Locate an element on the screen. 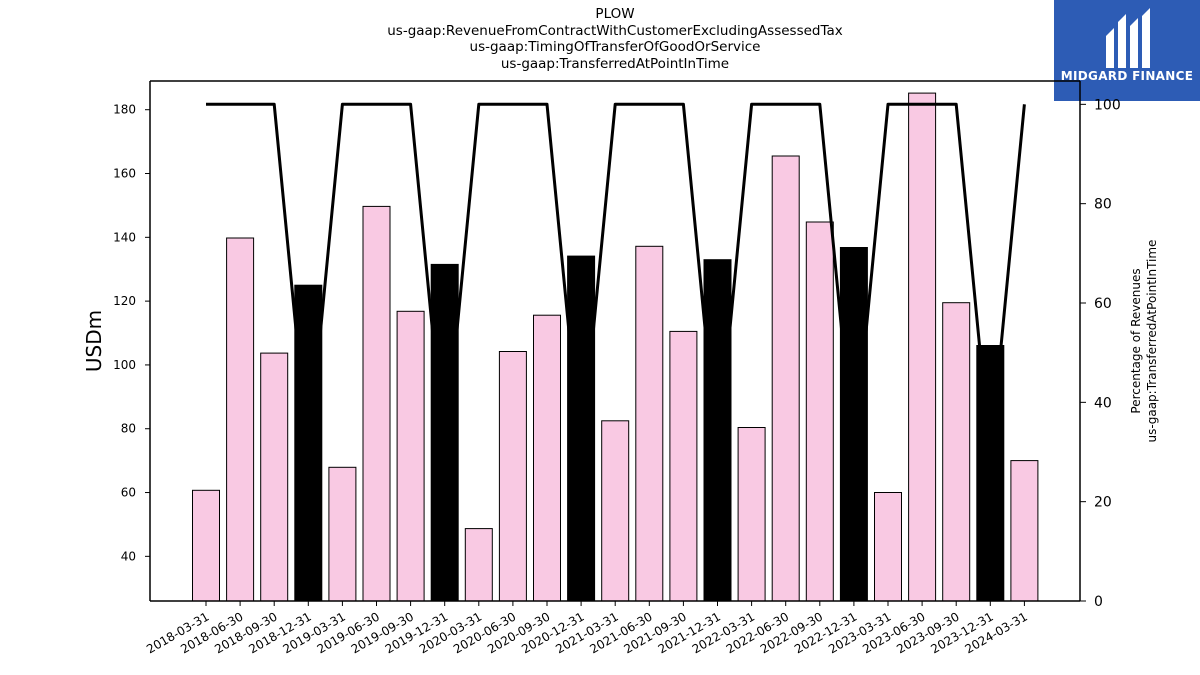 The height and width of the screenshot is (675, 1200). y2-tick-label-100: 100 is located at coordinates (1107, 105).